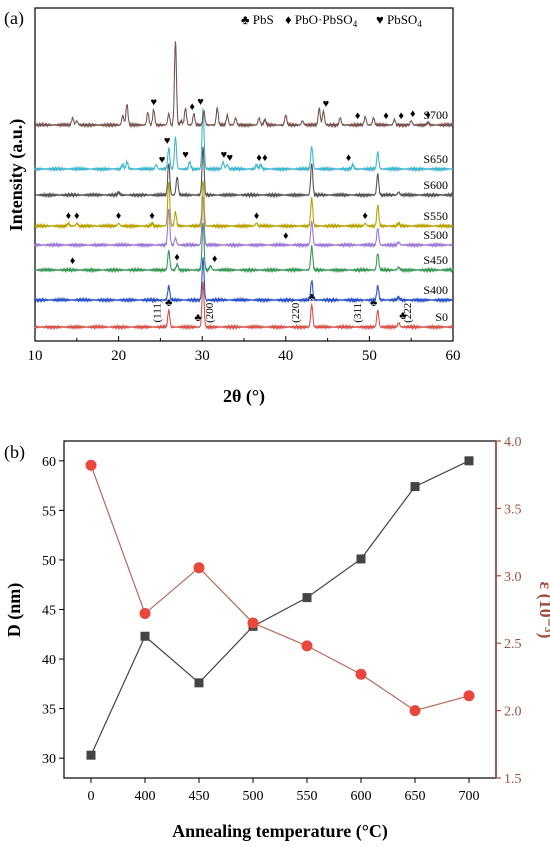  I want to click on b-y-tick-label: 40, so click(49, 660).